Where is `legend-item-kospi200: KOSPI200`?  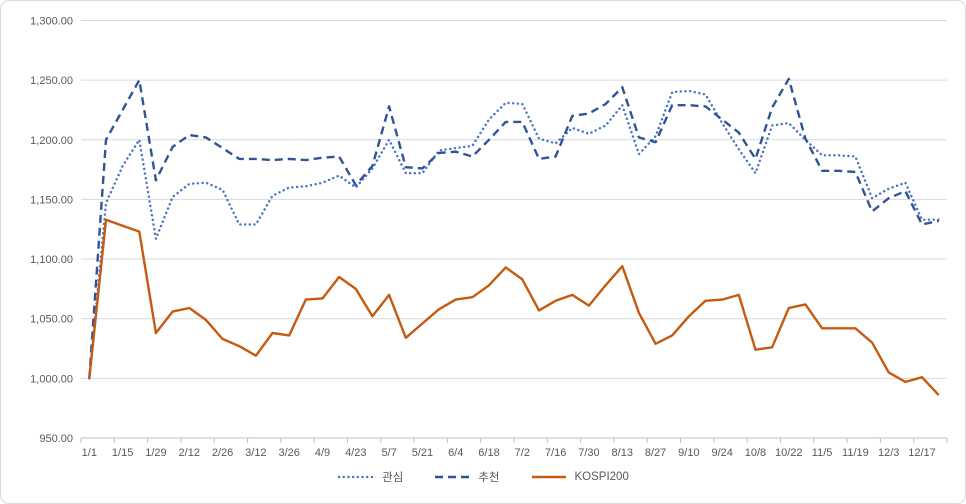
legend-item-kospi200: KOSPI200 is located at coordinates (579, 477).